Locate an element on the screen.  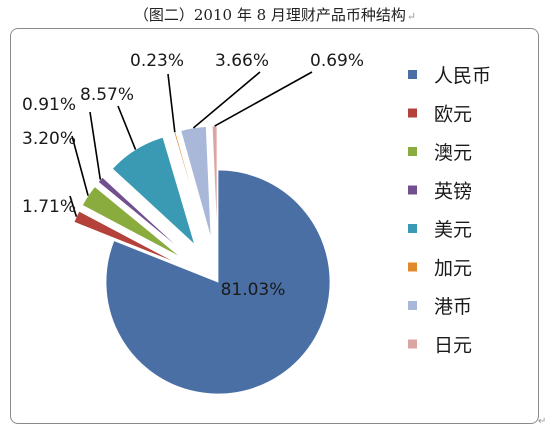
legend-label-8: 日元 is located at coordinates (453, 346).